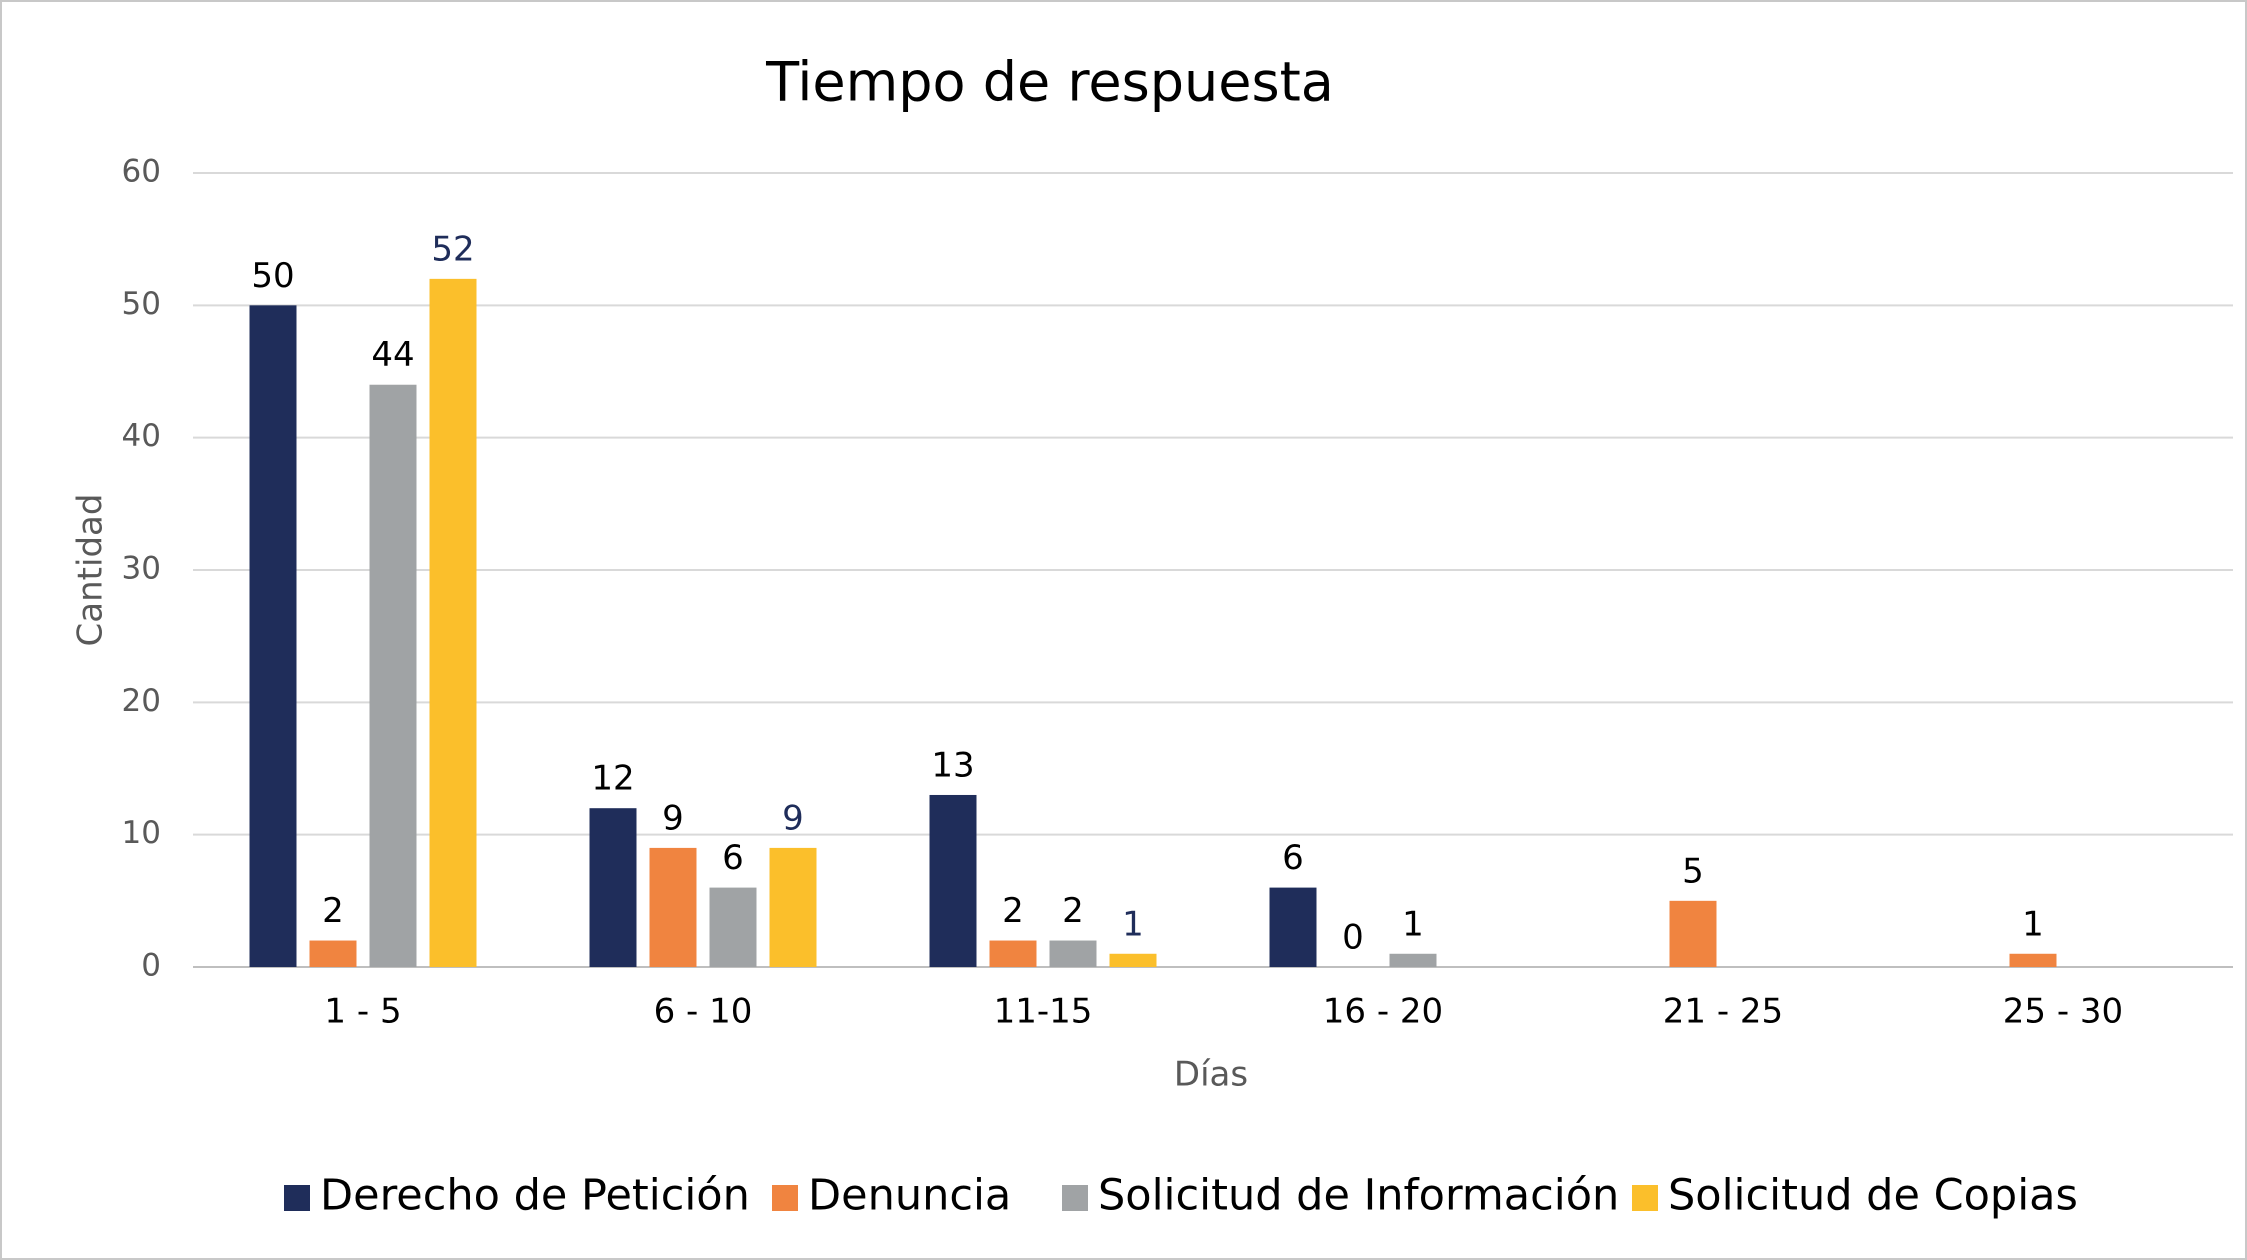 Image resolution: width=2247 pixels, height=1260 pixels. What do you see at coordinates (141, 172) in the screenshot?
I see `y-tick-label: 60` at bounding box center [141, 172].